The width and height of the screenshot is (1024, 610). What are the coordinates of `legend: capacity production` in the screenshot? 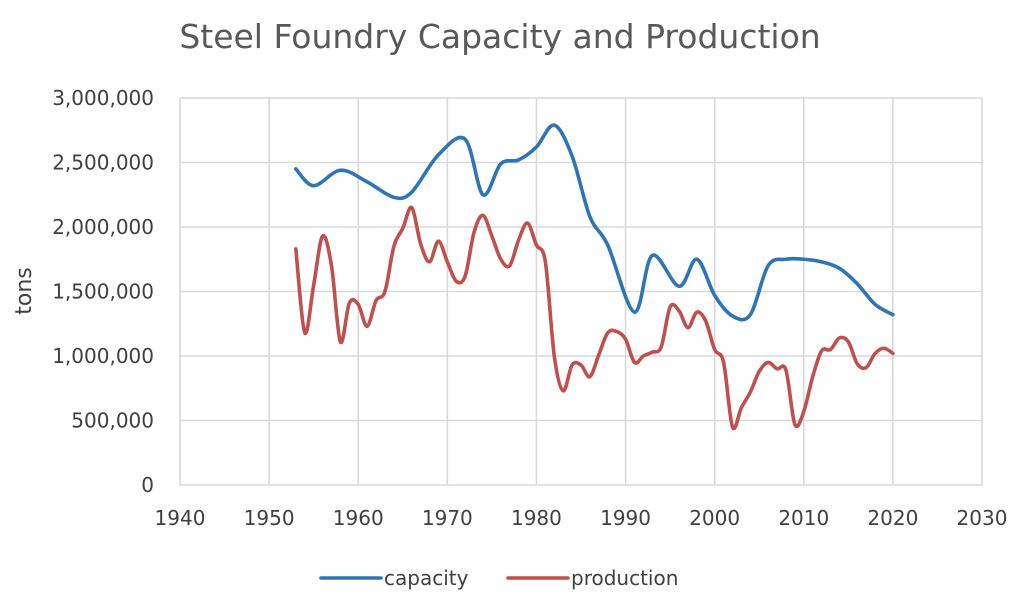 It's located at (498, 578).